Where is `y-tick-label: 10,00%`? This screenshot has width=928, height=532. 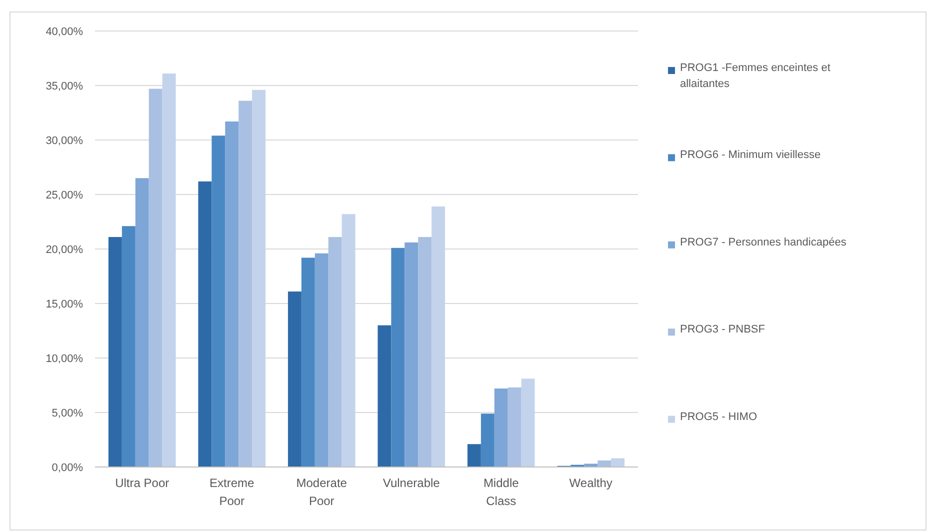
y-tick-label: 10,00% is located at coordinates (65, 358).